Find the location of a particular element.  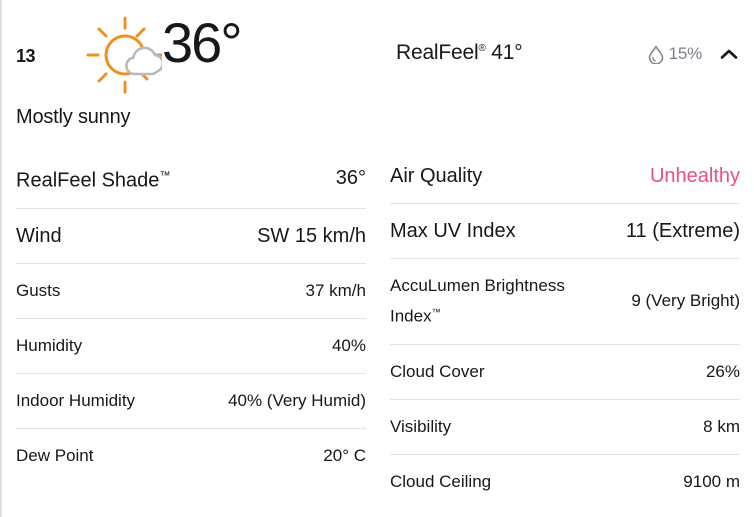

detail-row-gusts: Gusts 37 km/h is located at coordinates (191, 291).